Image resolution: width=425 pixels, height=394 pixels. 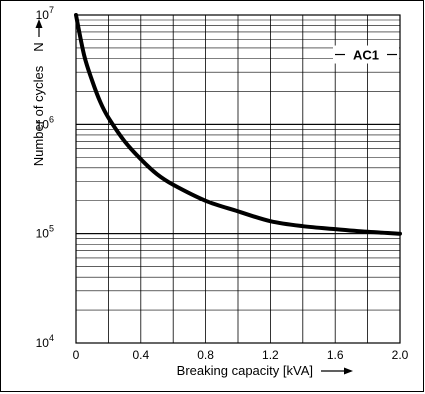 What do you see at coordinates (140, 355) in the screenshot?
I see `x-tick-label: 0.4` at bounding box center [140, 355].